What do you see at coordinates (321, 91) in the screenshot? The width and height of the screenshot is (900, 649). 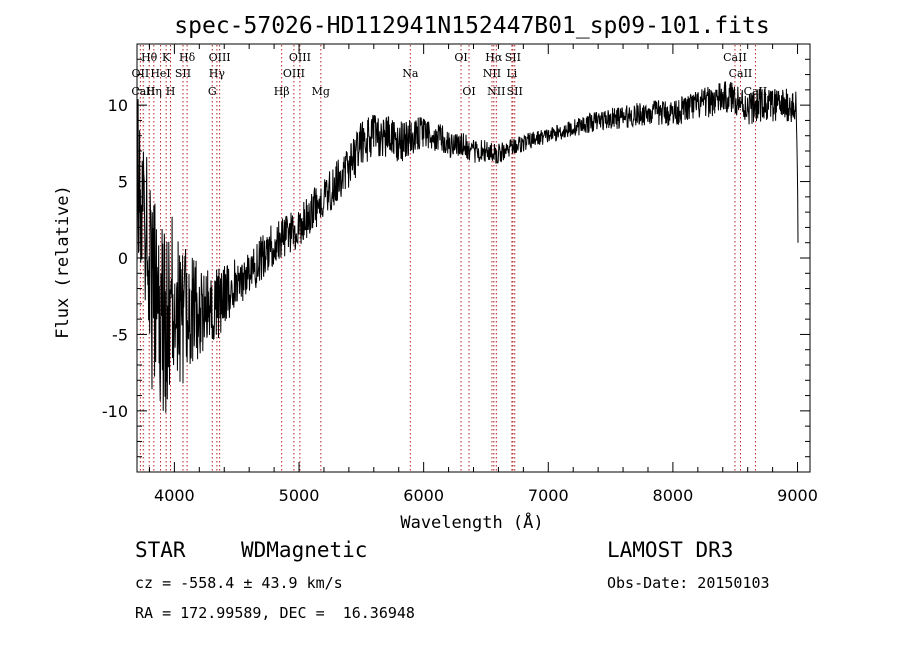 I see `spectral-line-label: Mg` at bounding box center [321, 91].